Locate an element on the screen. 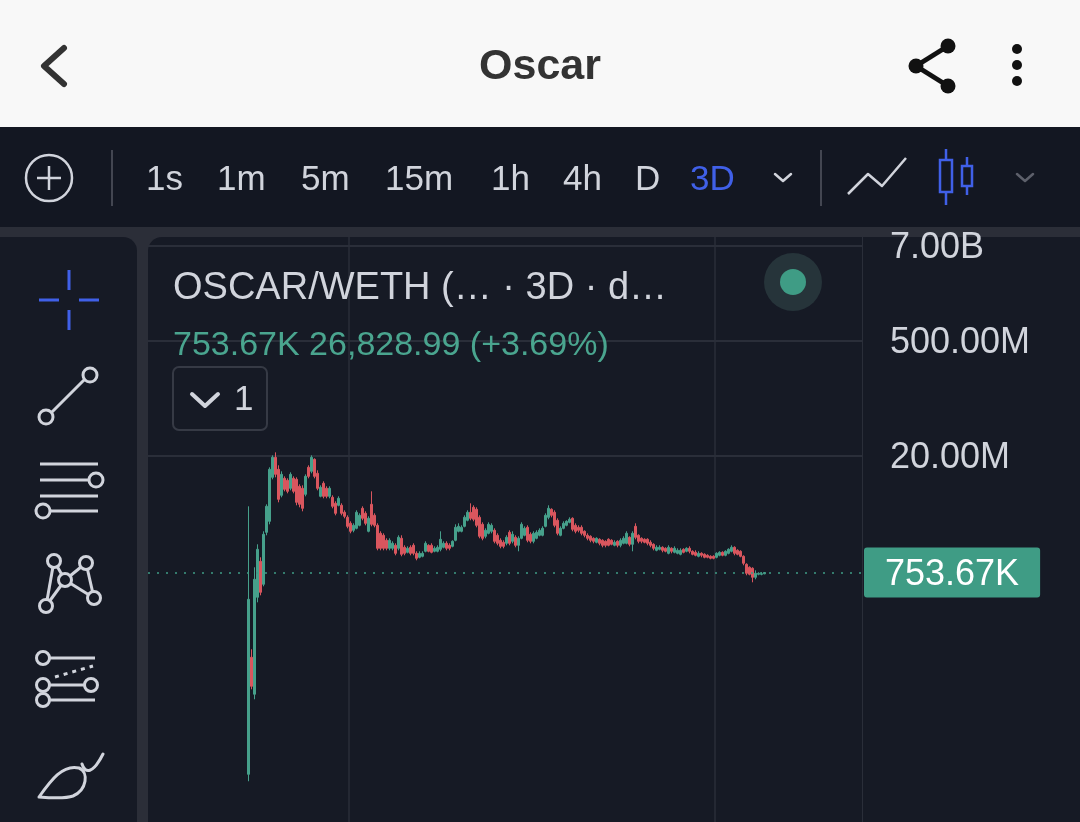 This screenshot has height=822, width=1080. text: 3D is located at coordinates (712, 178).